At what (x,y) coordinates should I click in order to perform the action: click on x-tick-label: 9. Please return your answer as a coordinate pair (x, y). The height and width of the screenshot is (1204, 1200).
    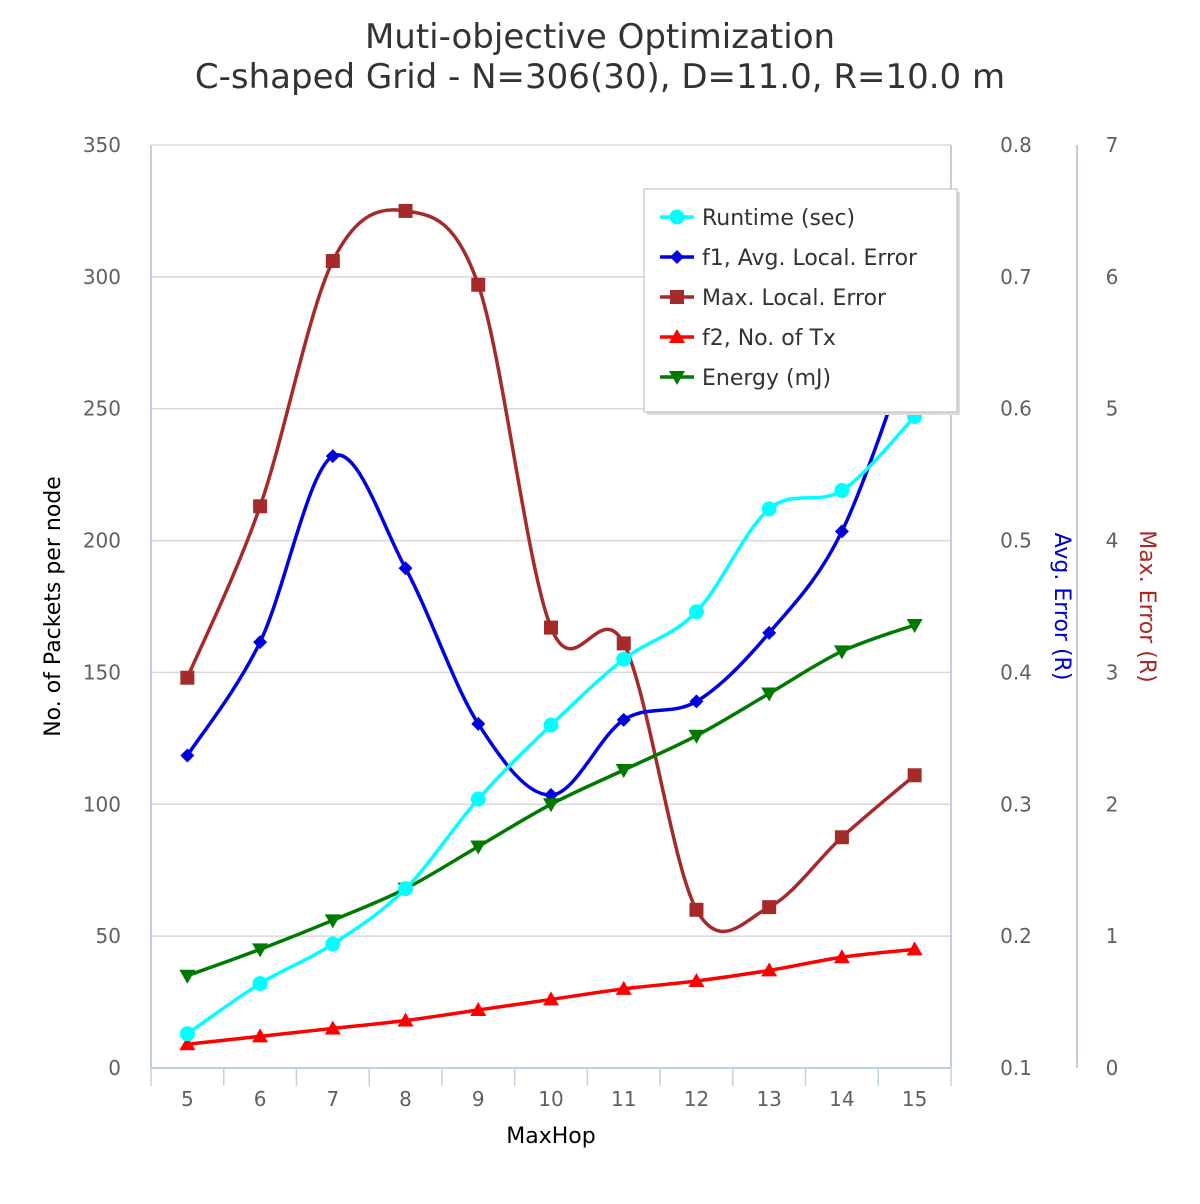
    Looking at the image, I should click on (478, 1099).